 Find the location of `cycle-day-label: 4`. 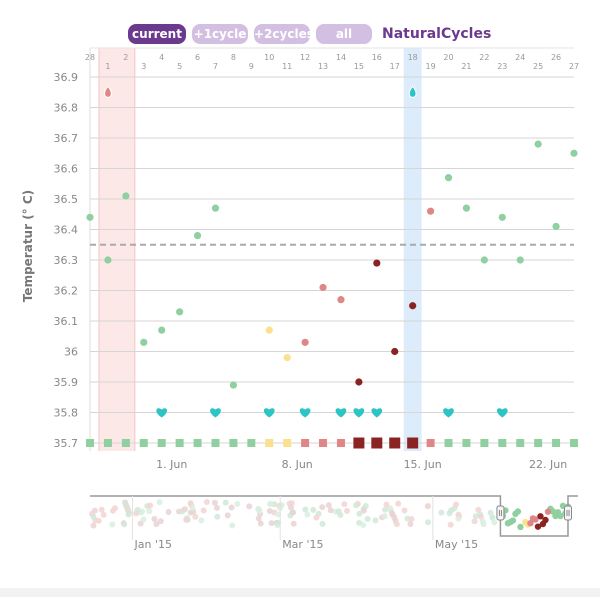

cycle-day-label: 4 is located at coordinates (161, 57).